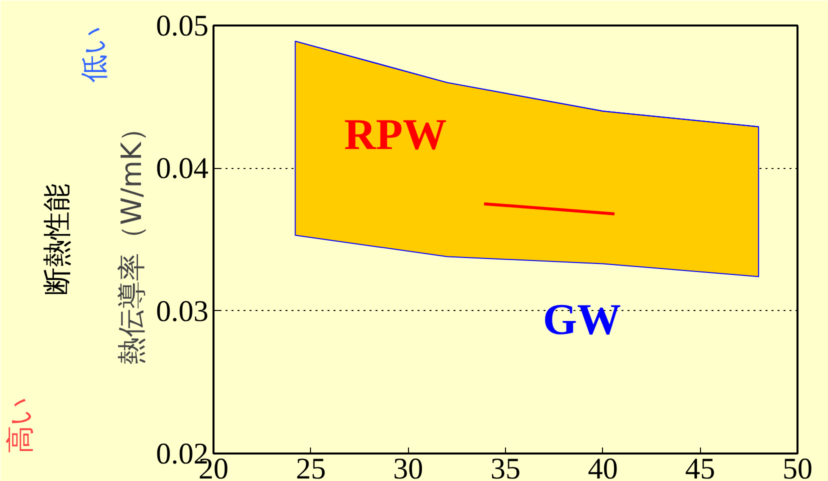  What do you see at coordinates (505, 466) in the screenshot?
I see `x-tick-label: 35` at bounding box center [505, 466].